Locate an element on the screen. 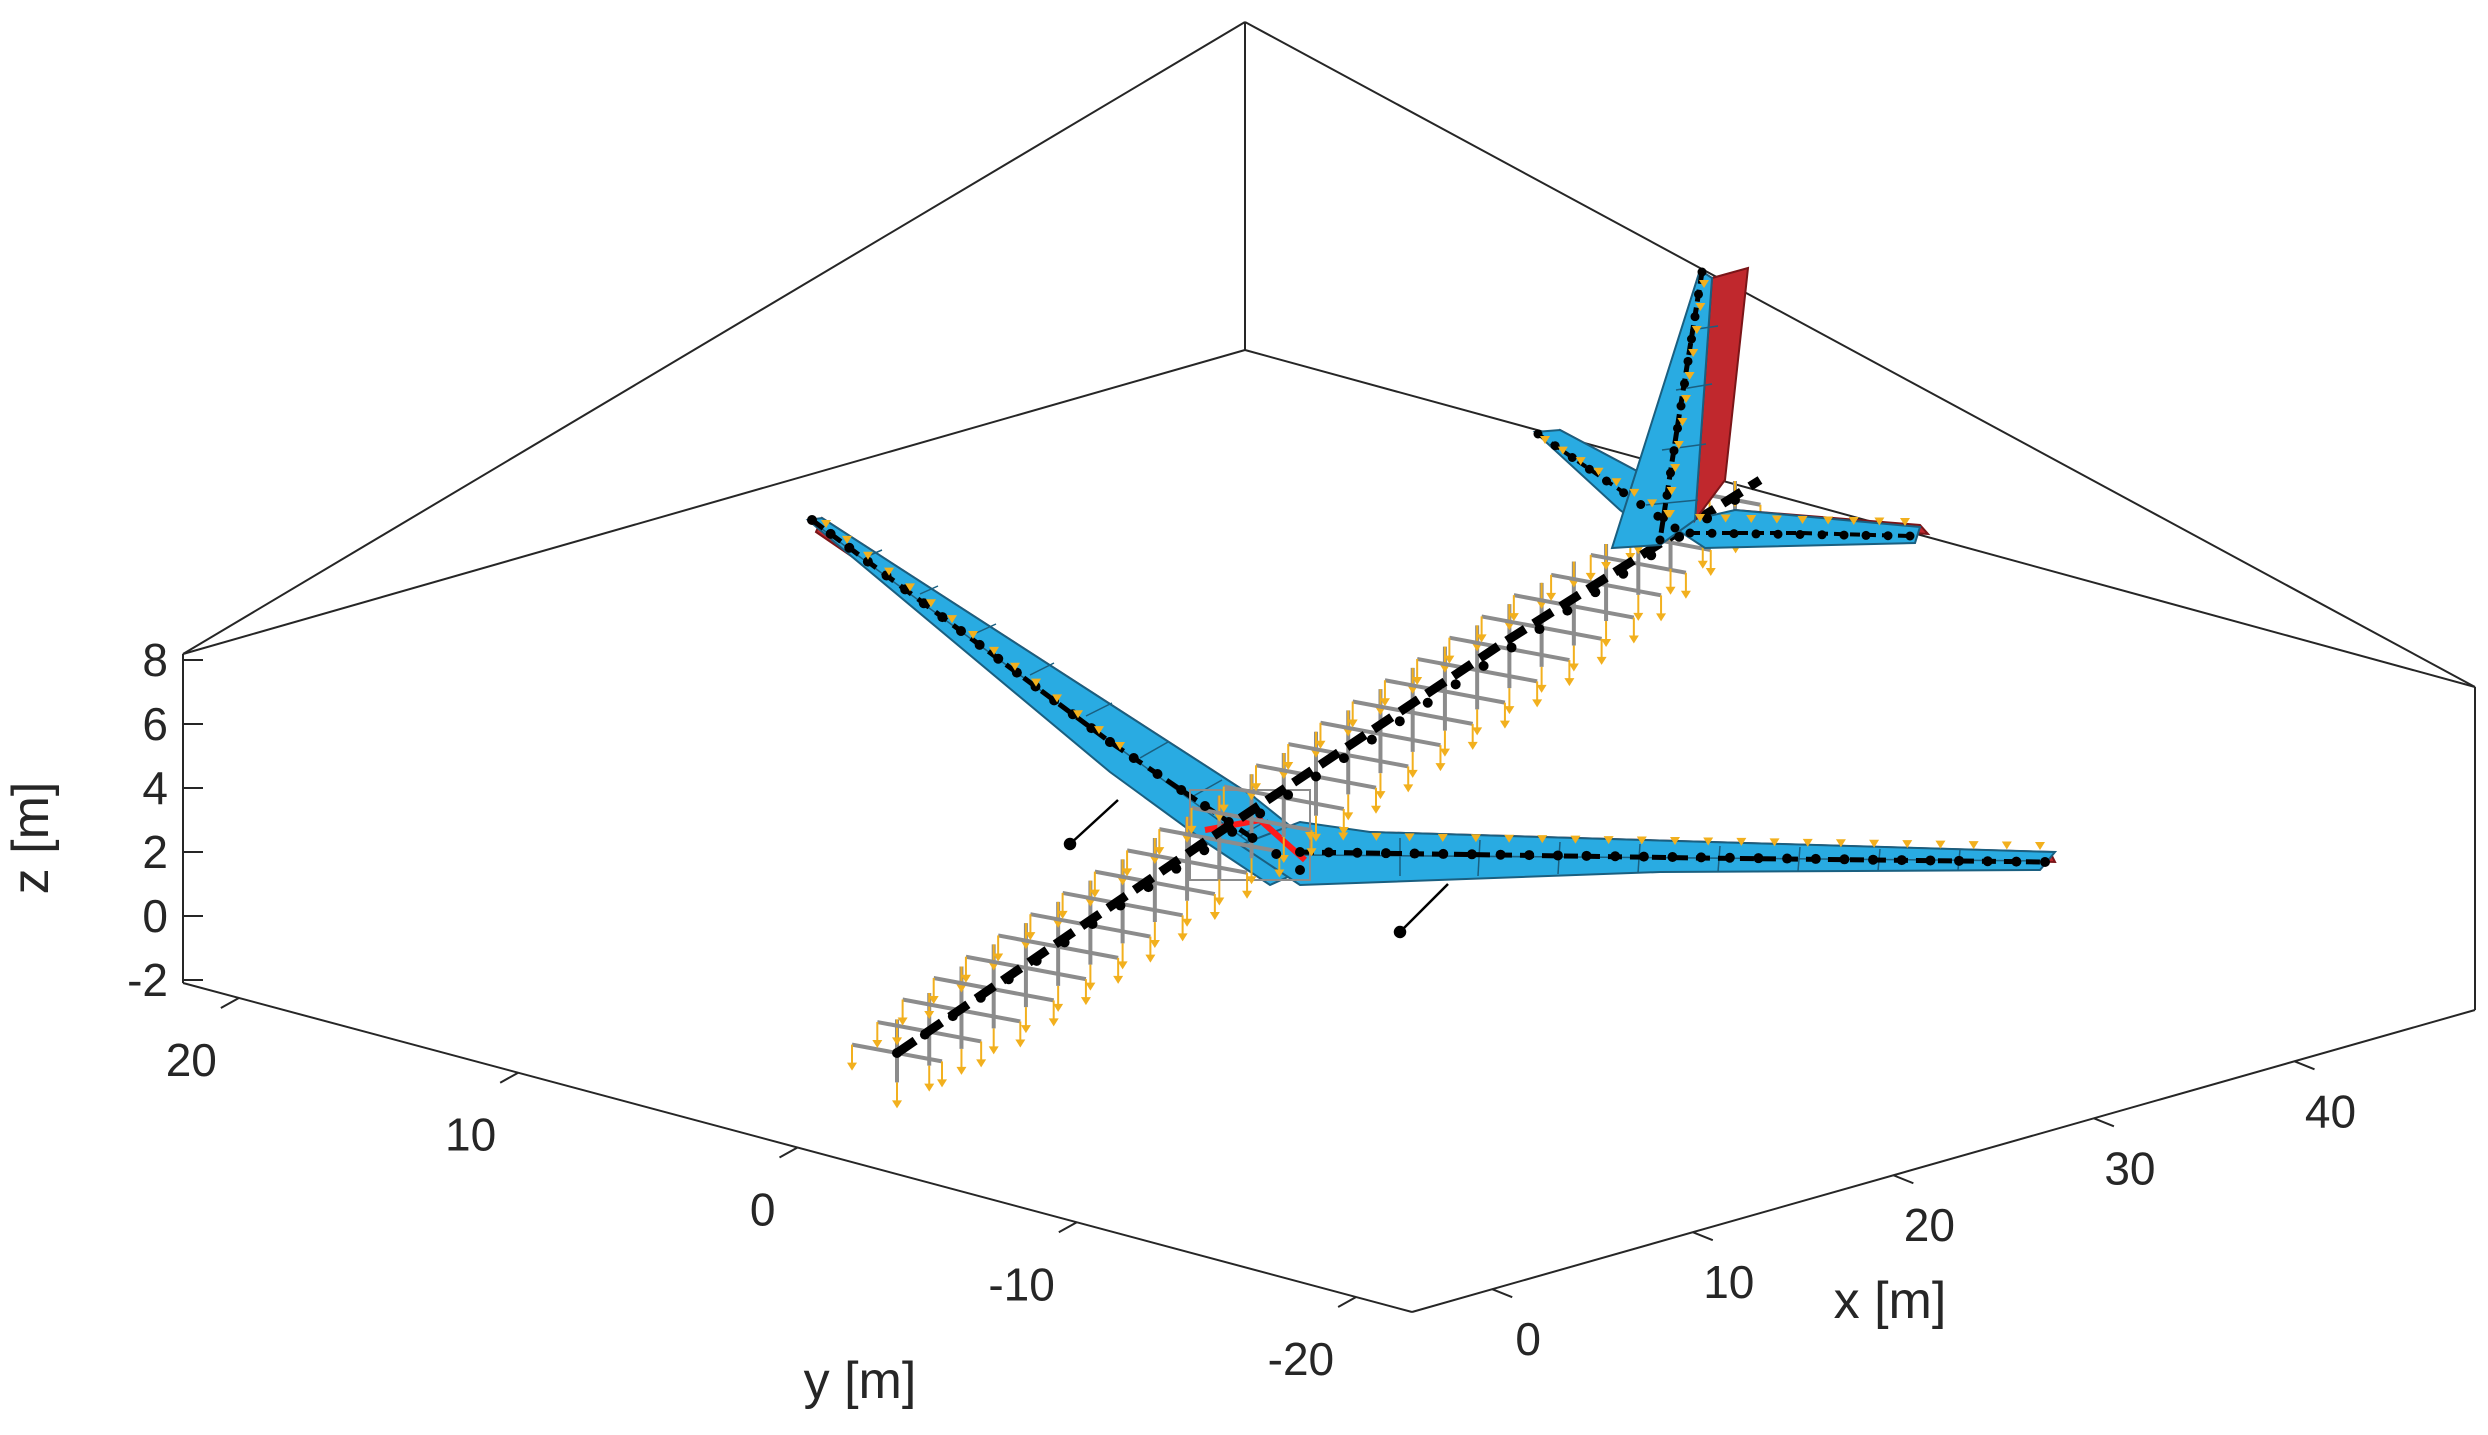 Image resolution: width=2488 pixels, height=1435 pixels. y-tick-label: 10 is located at coordinates (470, 1135).